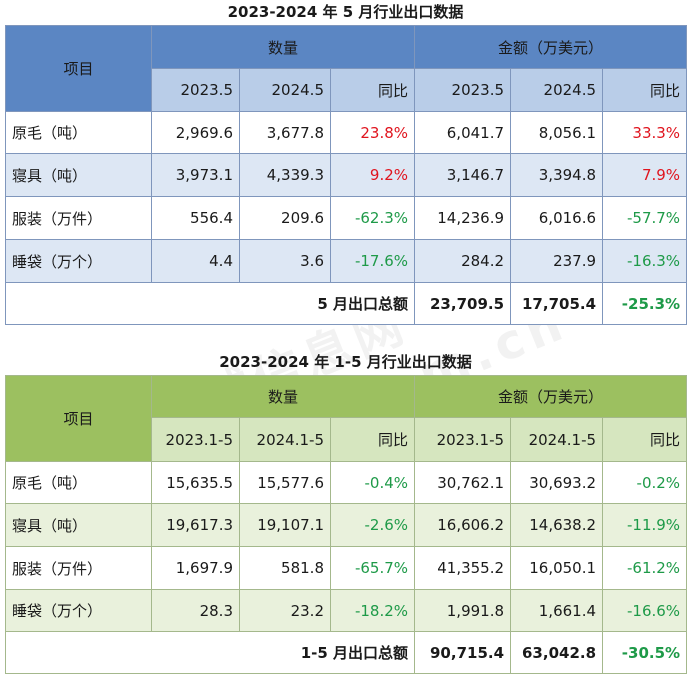 The height and width of the screenshot is (681, 691). I want to click on cell: 30,762.1, so click(463, 482).